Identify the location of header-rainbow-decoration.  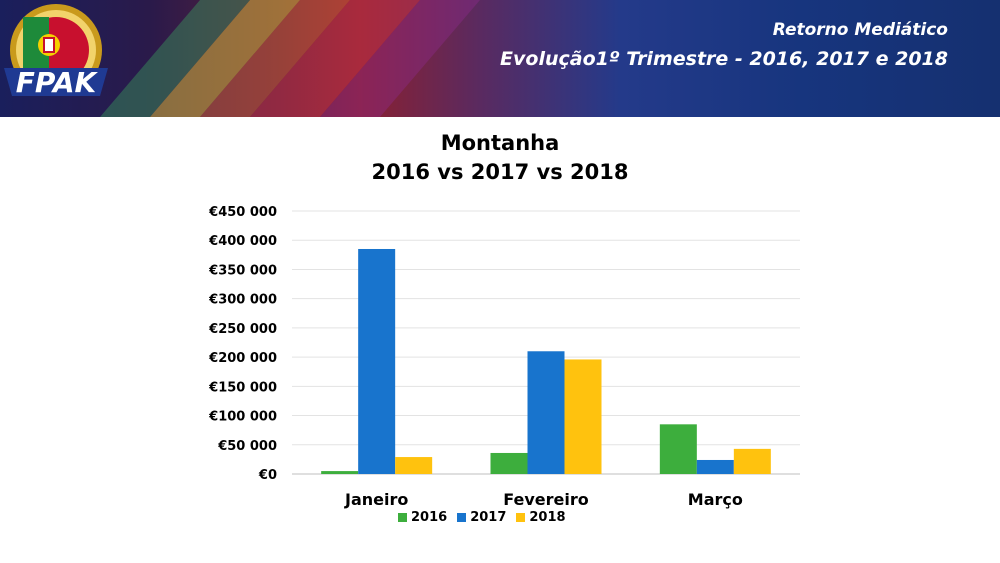
(290, 58).